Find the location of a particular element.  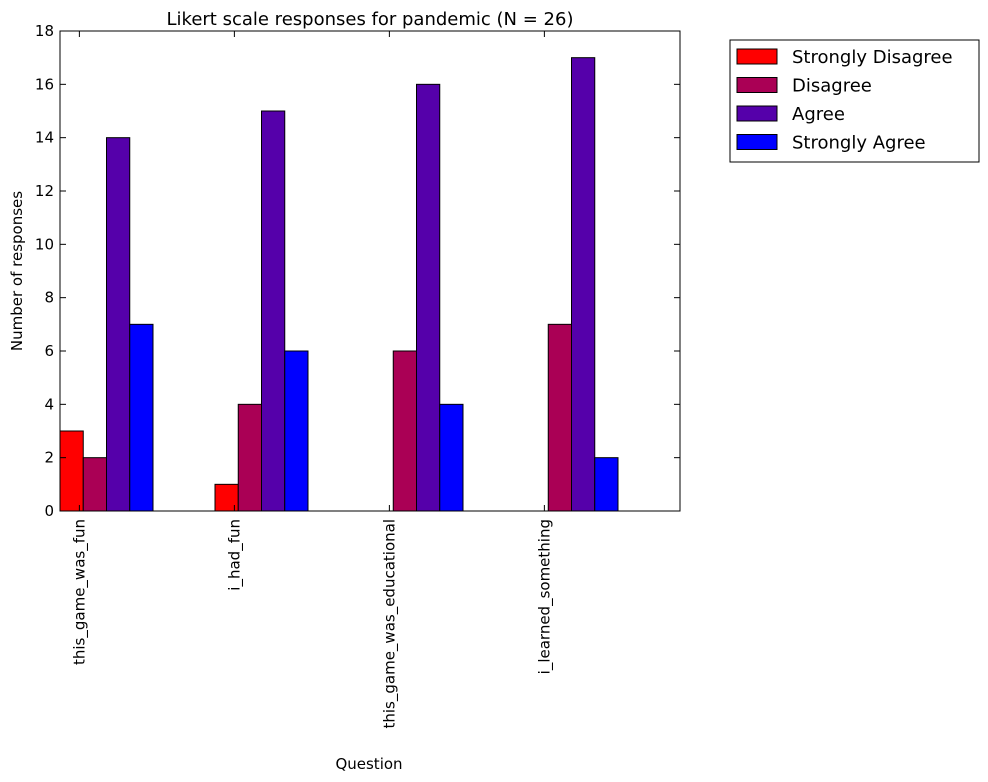

y-tick-label: 18 is located at coordinates (44, 31).